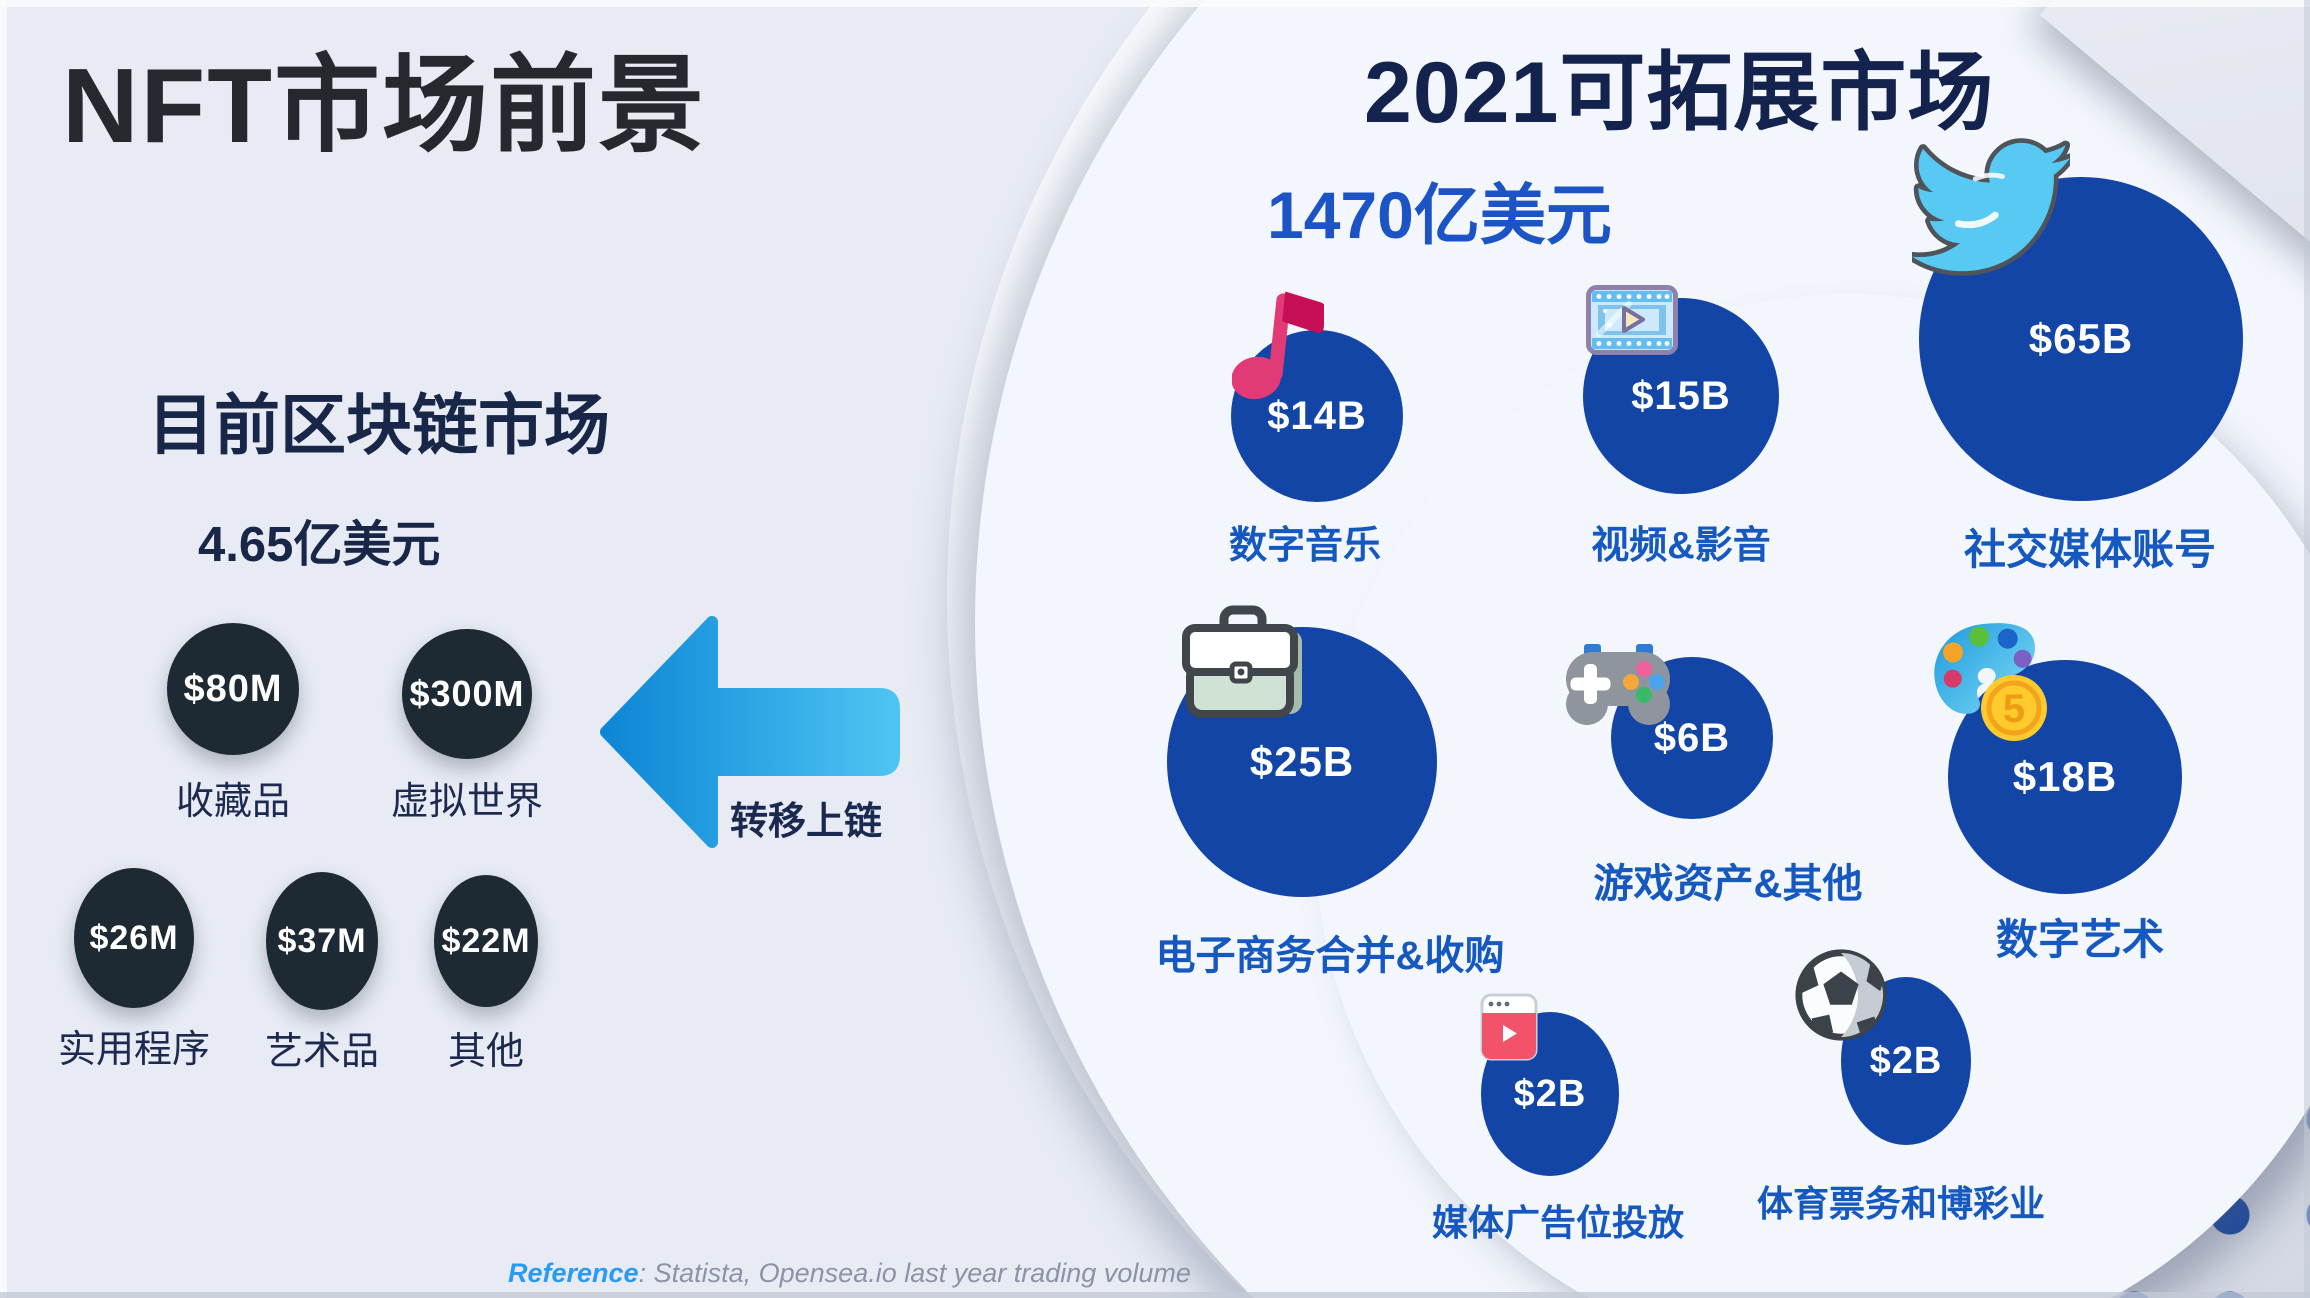  I want to click on bubble-art: $37M, so click(322, 941).